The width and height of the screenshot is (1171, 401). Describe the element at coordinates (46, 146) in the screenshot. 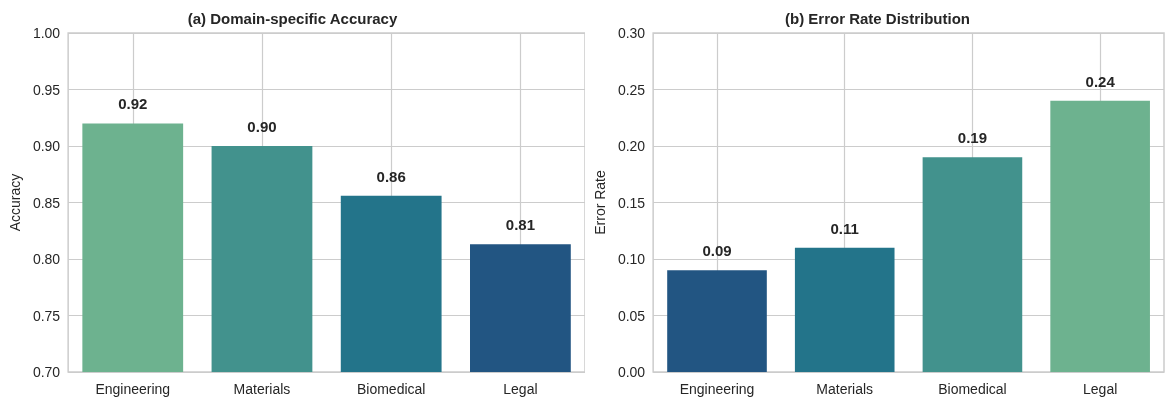

I see `y-tick-label: 0.90` at that location.